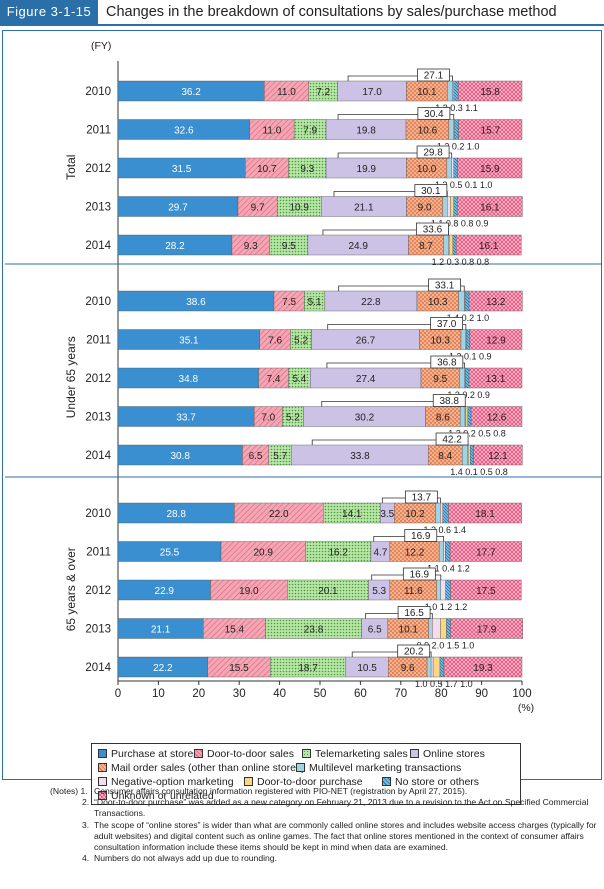 Image resolution: width=604 pixels, height=889 pixels. What do you see at coordinates (299, 207) in the screenshot?
I see `data-label: 10.9` at bounding box center [299, 207].